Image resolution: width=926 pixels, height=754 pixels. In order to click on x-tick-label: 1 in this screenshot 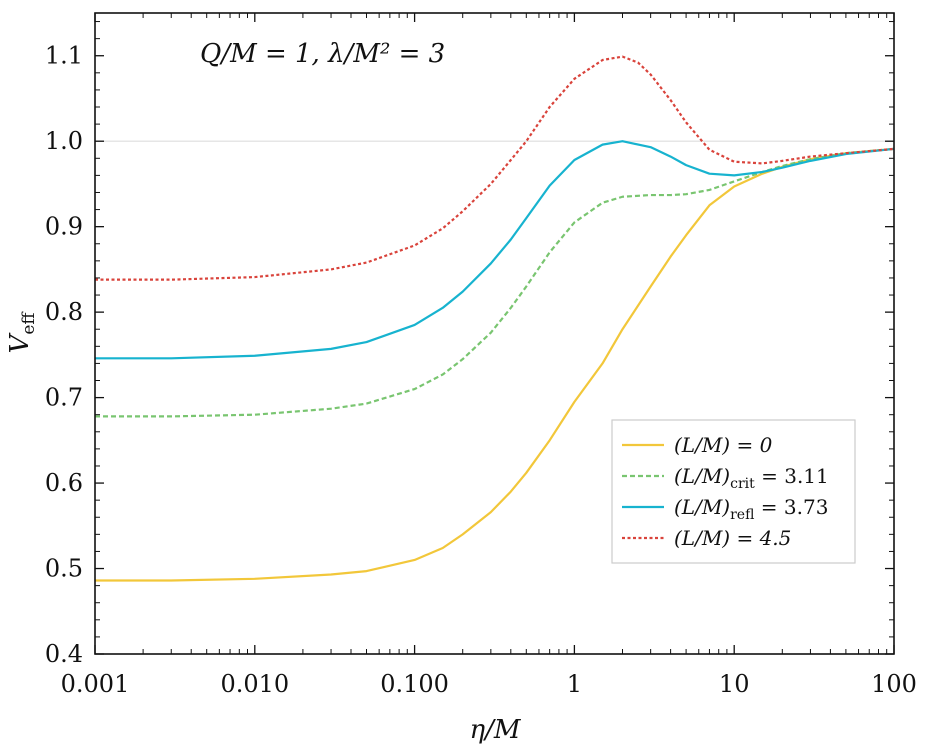, I will do `click(574, 684)`.